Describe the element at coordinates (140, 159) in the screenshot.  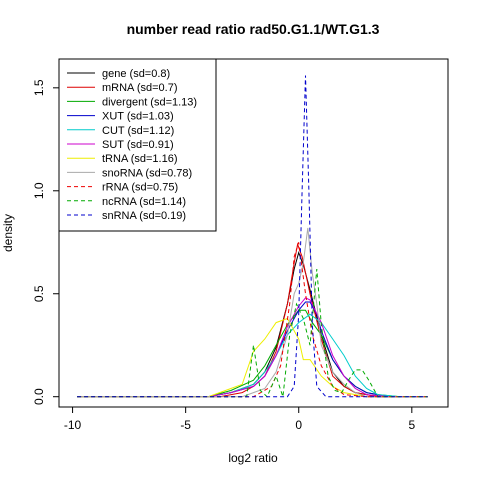
I see `legend-entry: tRNA (sd=1.16)` at that location.